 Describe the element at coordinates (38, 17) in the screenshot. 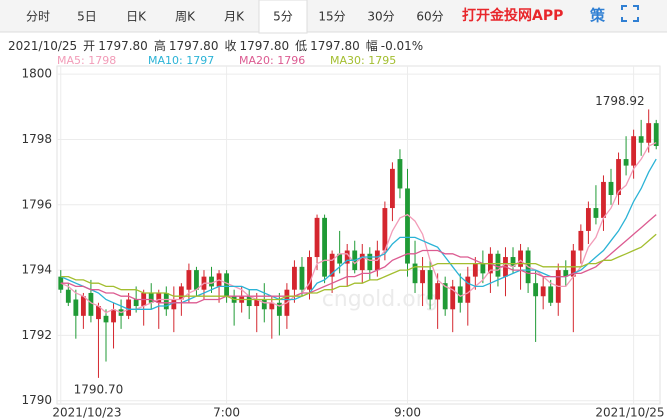

I see `tab: 分时` at that location.